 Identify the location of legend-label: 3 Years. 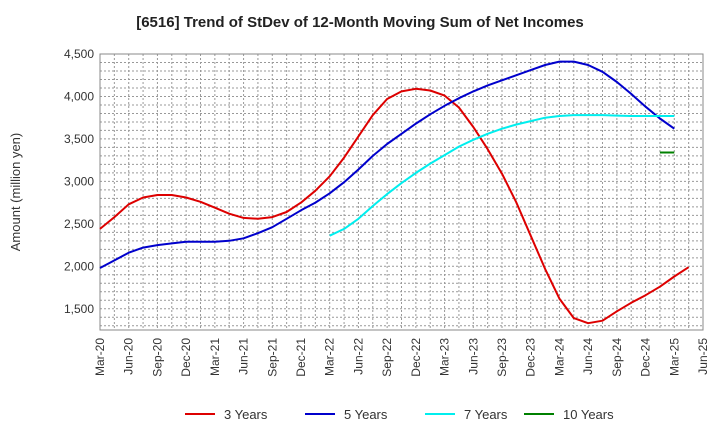
(246, 414).